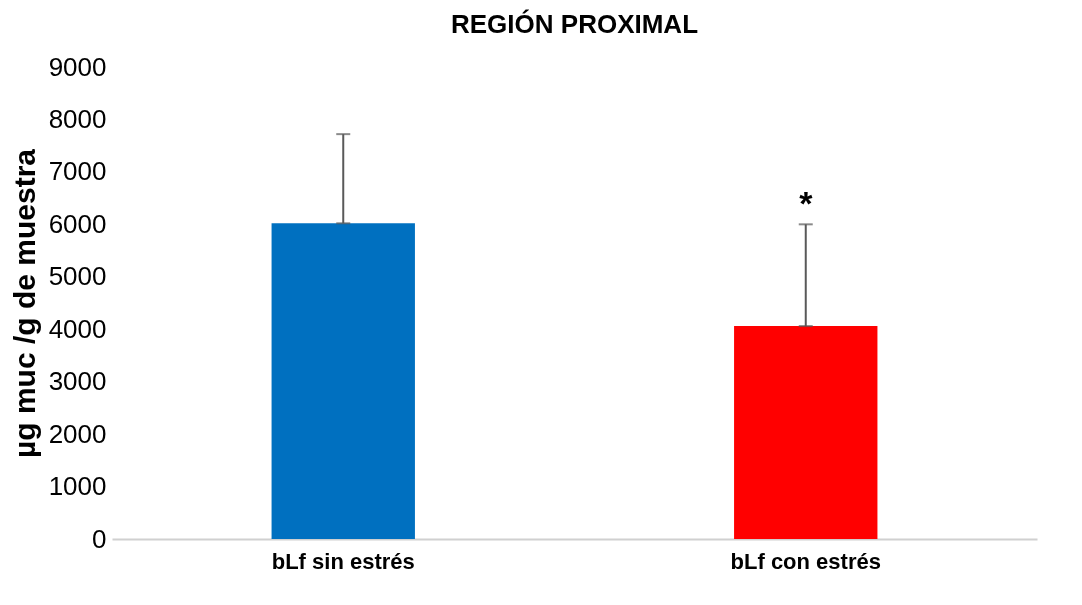 Image resolution: width=1082 pixels, height=605 pixels. What do you see at coordinates (574, 24) in the screenshot?
I see `chart-title: REGIÓN PROXIMAL` at bounding box center [574, 24].